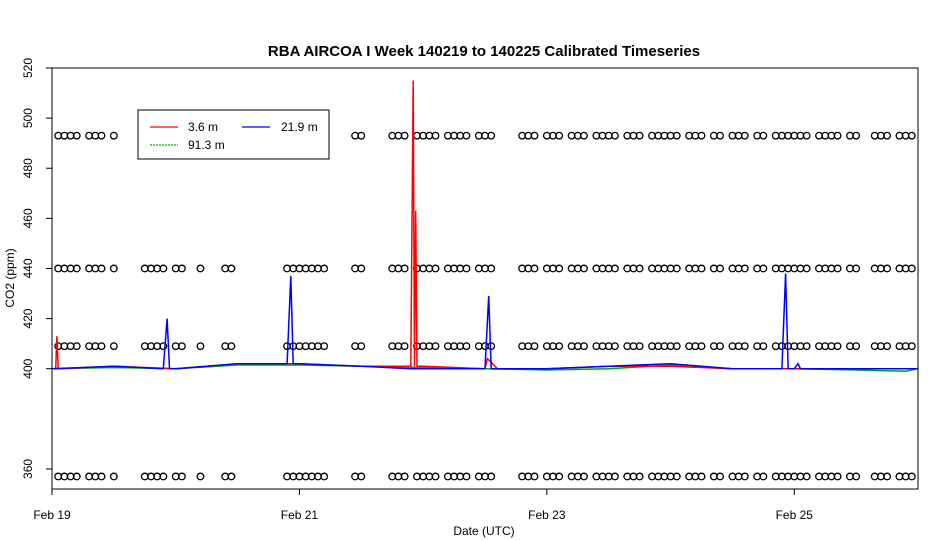 The height and width of the screenshot is (540, 936). I want to click on x-tick-label: Feb 21, so click(300, 515).